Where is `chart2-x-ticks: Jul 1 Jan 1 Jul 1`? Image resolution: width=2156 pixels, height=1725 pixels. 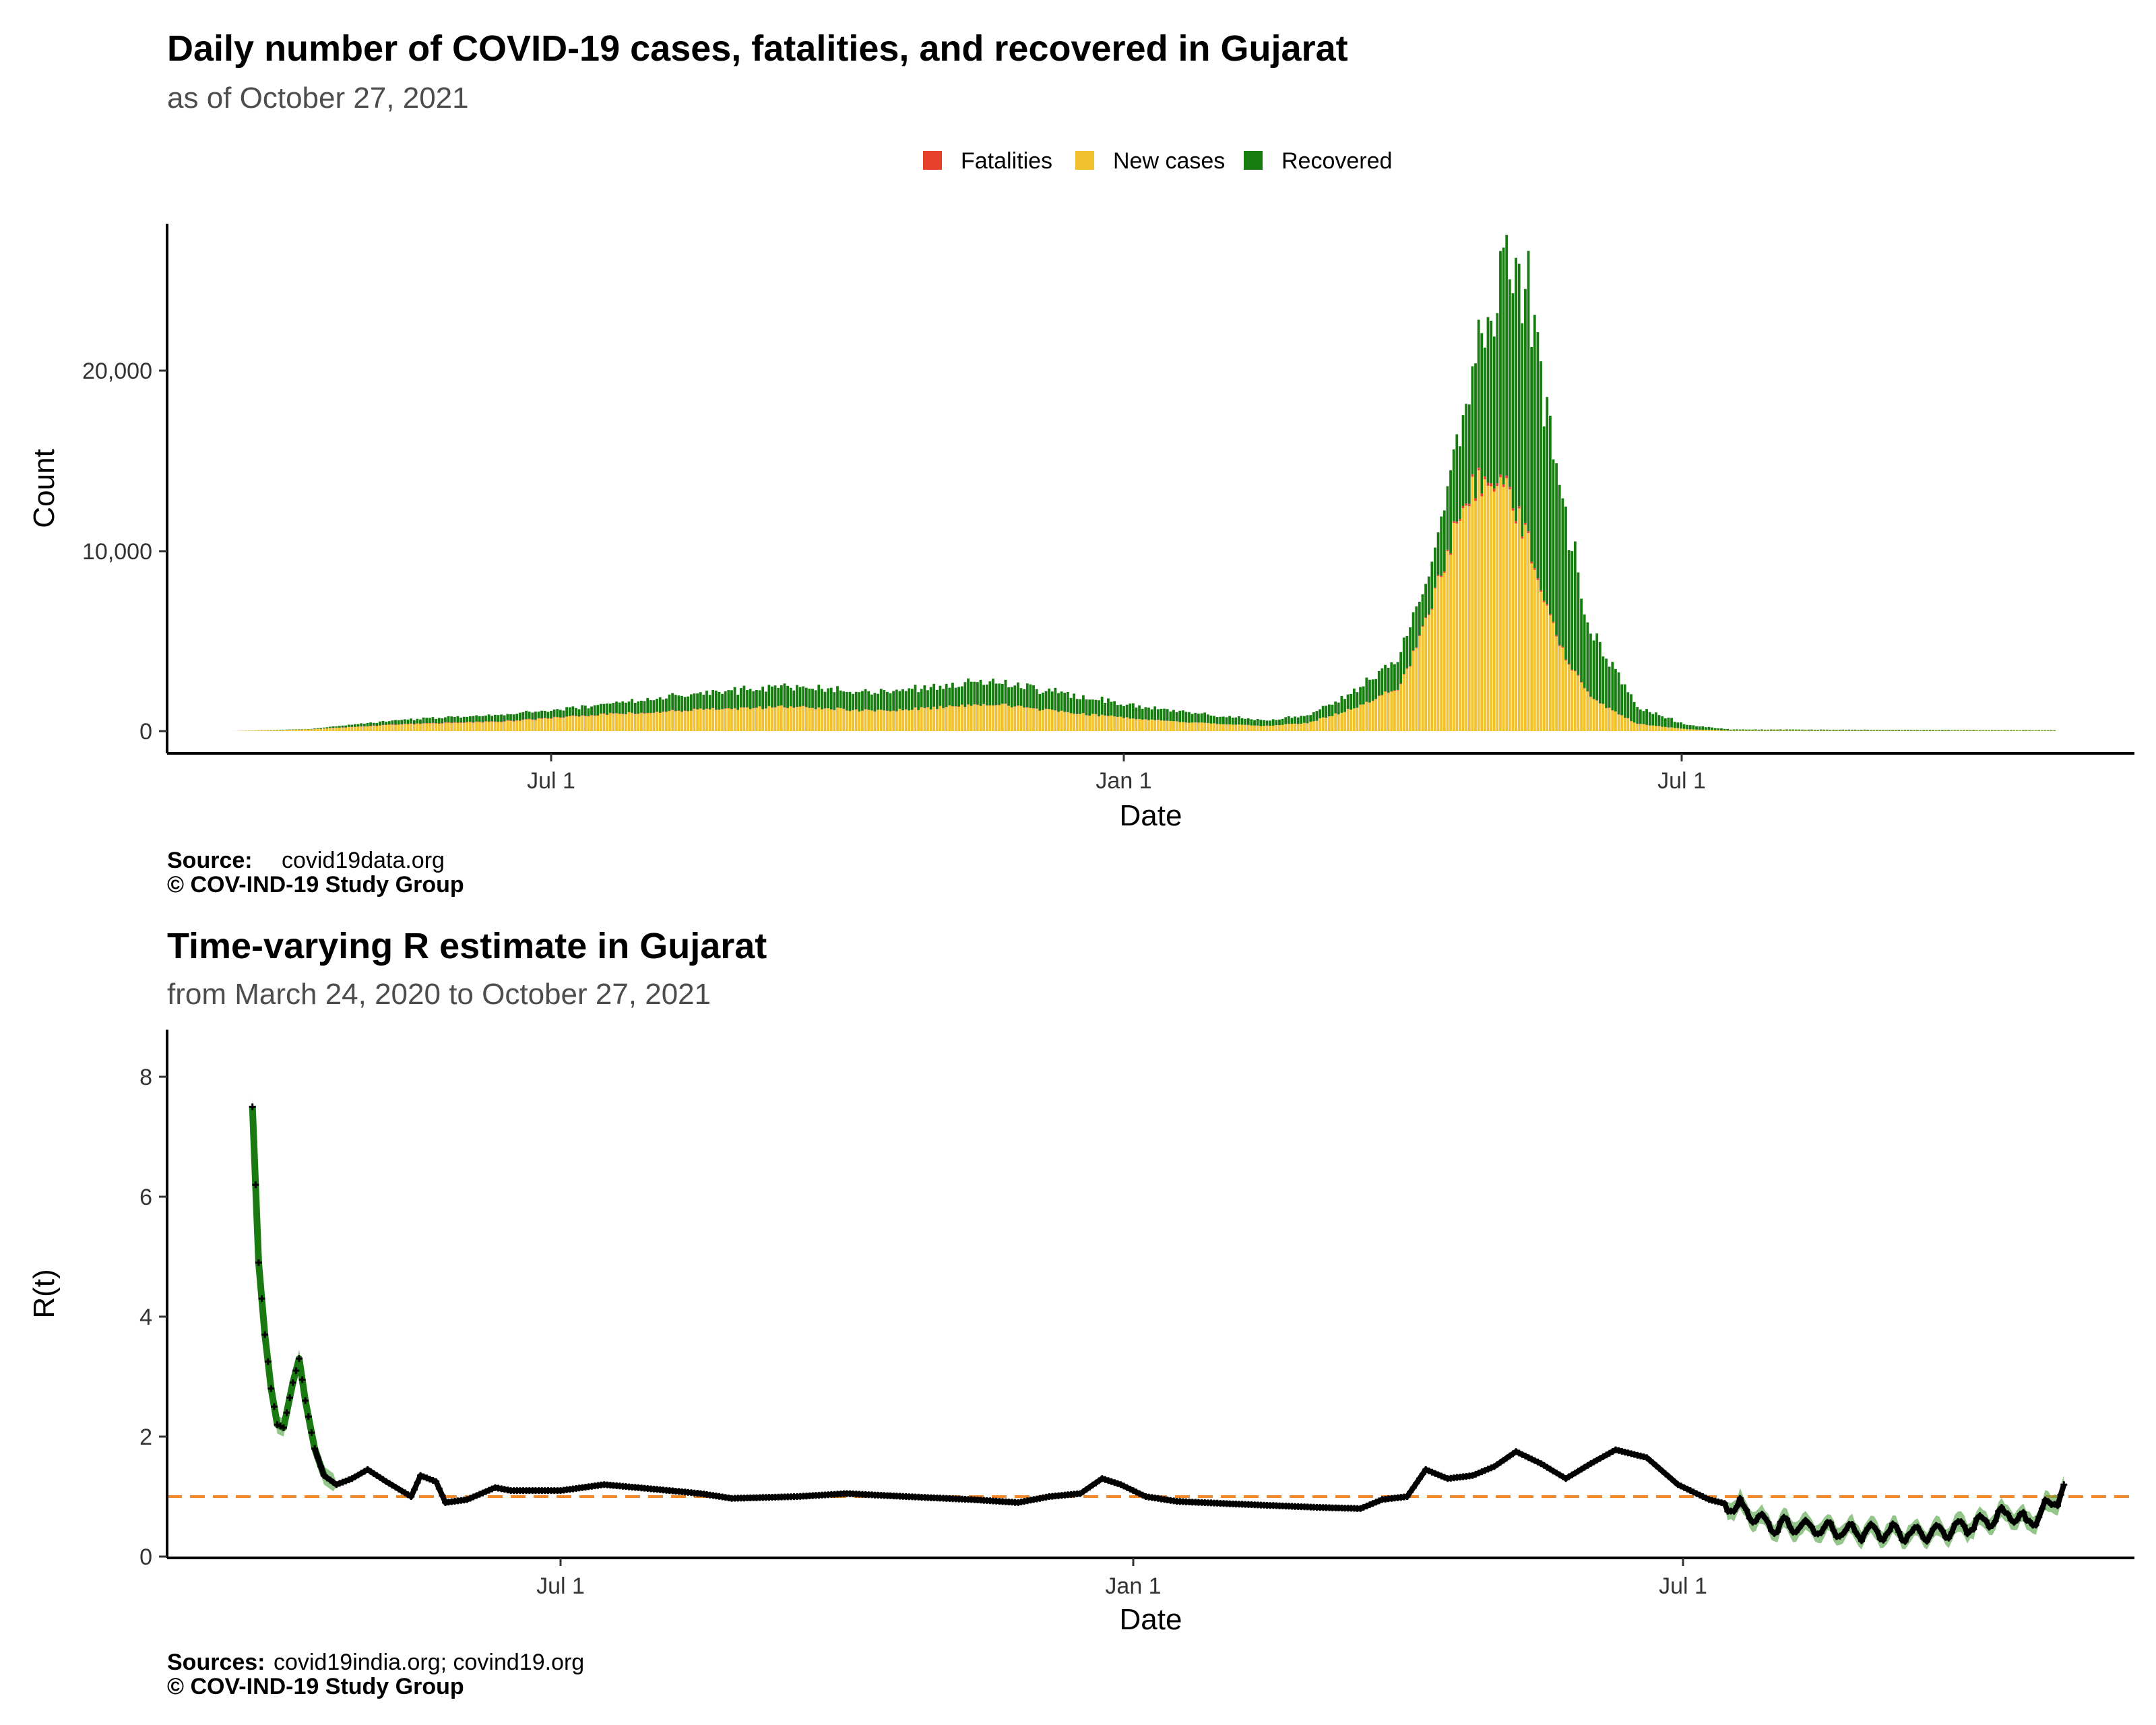 chart2-x-ticks: Jul 1 Jan 1 Jul 1 is located at coordinates (1121, 1578).